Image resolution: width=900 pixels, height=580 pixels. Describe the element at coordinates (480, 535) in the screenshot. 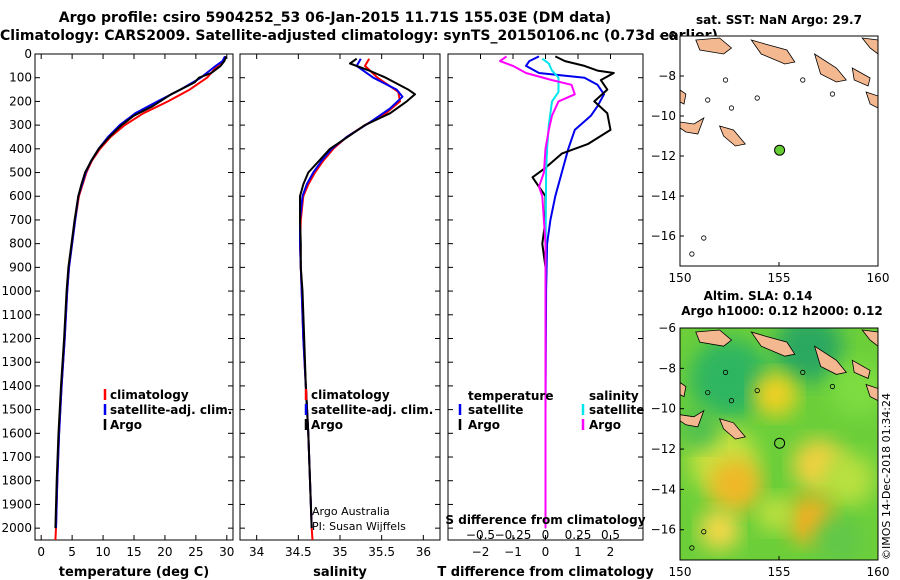

I see `x-tick-label-s: −0.5` at that location.